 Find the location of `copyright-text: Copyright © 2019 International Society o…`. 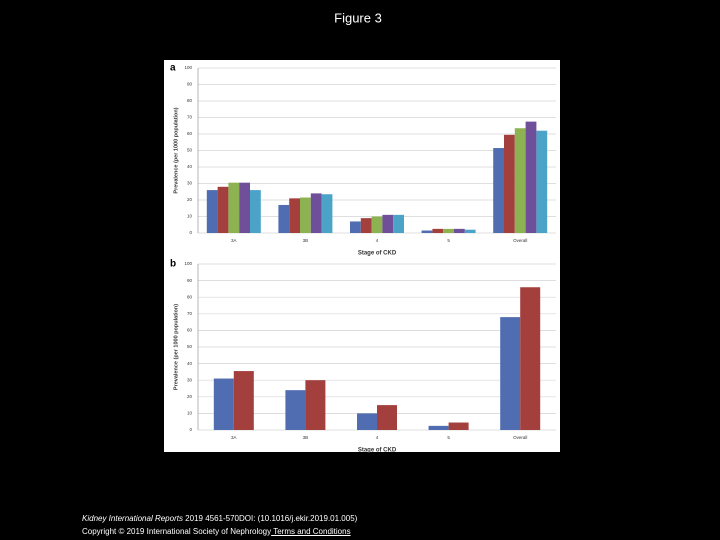

copyright-text: Copyright © 2019 International Society o… is located at coordinates (177, 531).